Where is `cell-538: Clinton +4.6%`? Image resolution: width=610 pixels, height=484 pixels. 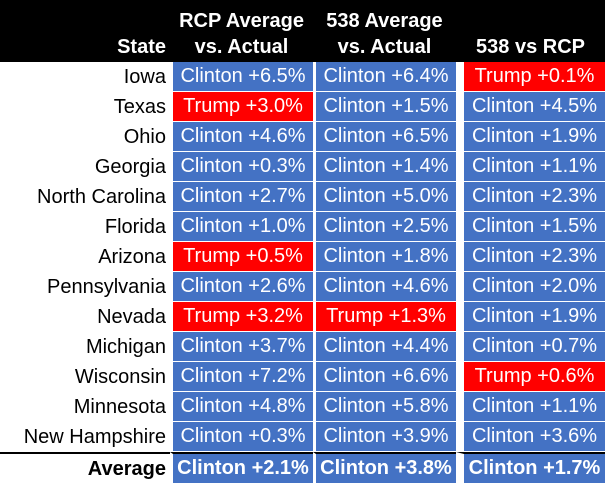
cell-538: Clinton +4.6% is located at coordinates (384, 287).